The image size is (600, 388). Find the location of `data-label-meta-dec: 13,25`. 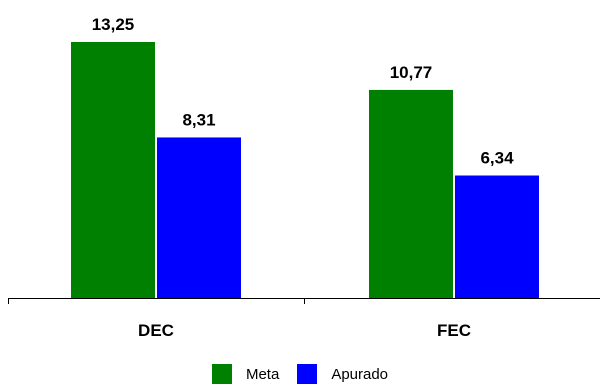

data-label-meta-dec: 13,25 is located at coordinates (113, 24).